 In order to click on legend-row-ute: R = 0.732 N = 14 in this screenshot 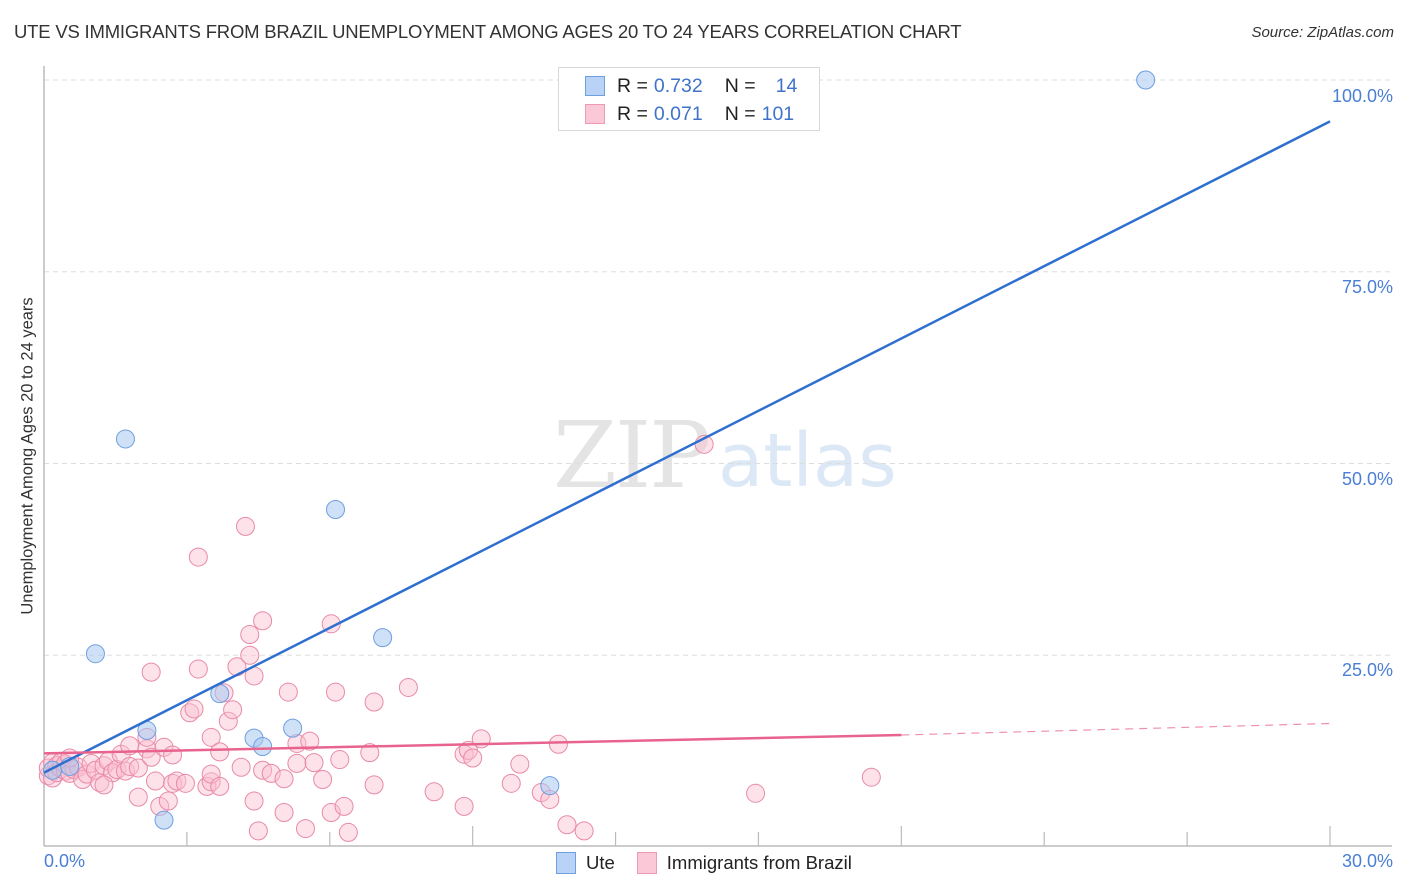, I will do `click(691, 86)`.